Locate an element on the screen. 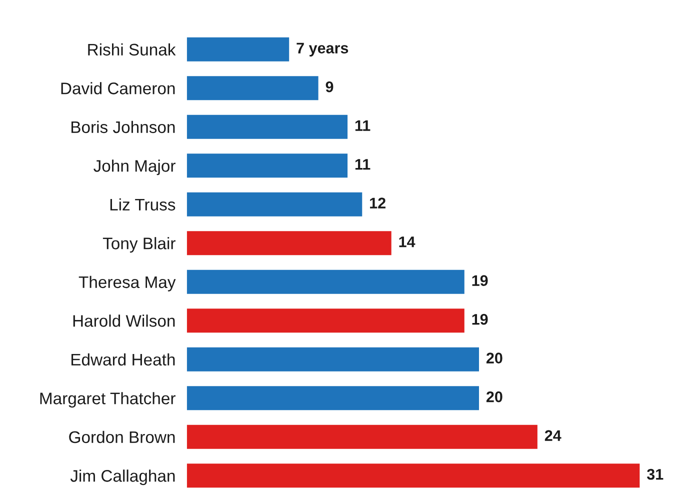 The height and width of the screenshot is (500, 677). y-tick-label: Edward Heath is located at coordinates (123, 359).